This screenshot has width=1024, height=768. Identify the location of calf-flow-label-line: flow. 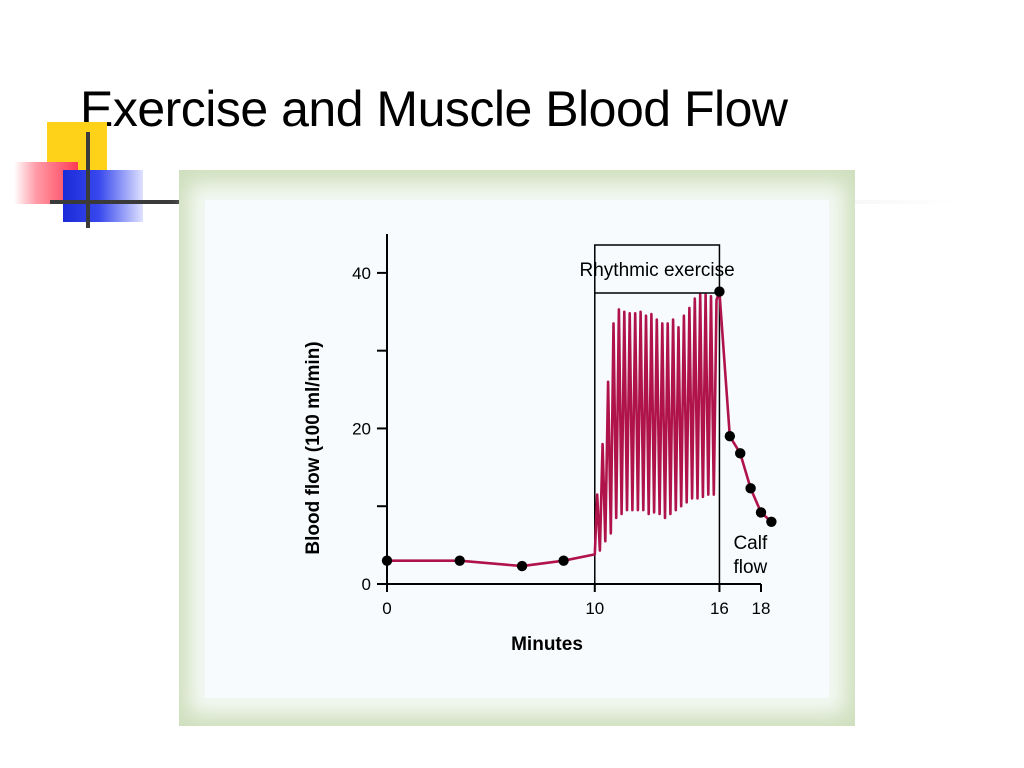
(750, 567).